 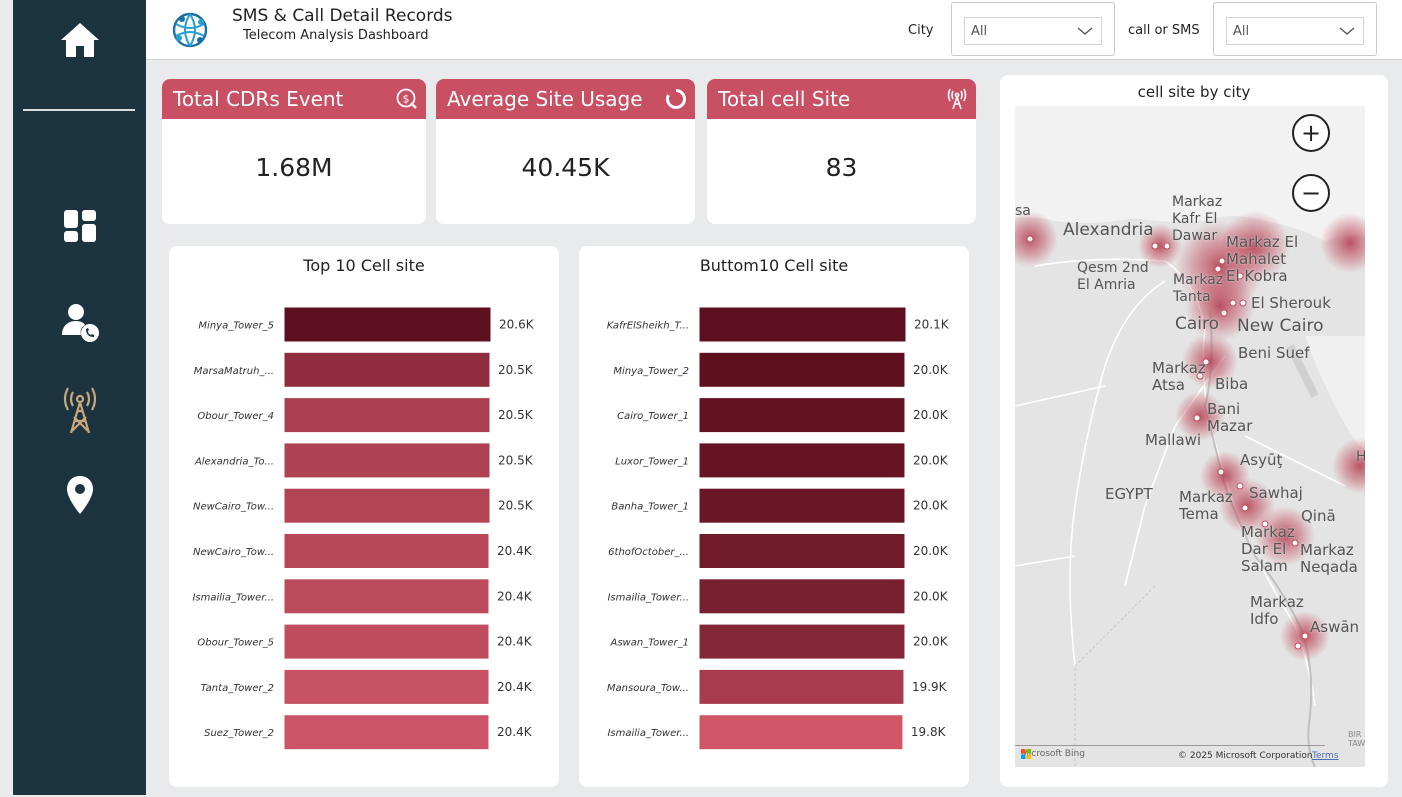 What do you see at coordinates (1318, 516) in the screenshot?
I see `map-label: Qinā` at bounding box center [1318, 516].